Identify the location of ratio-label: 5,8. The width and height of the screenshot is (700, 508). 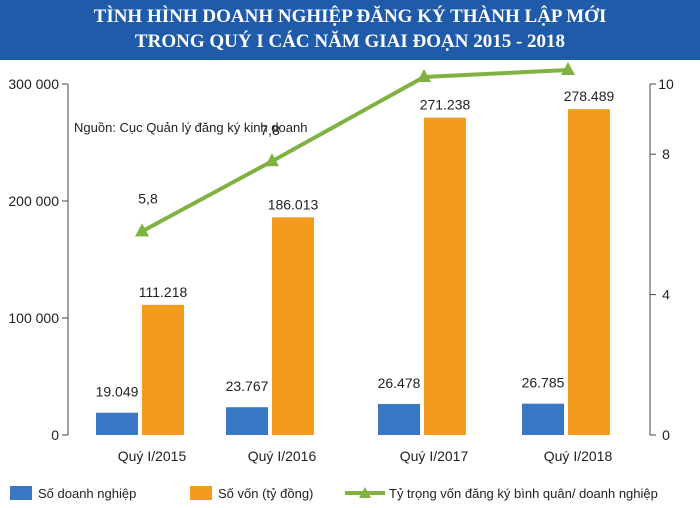
(148, 198).